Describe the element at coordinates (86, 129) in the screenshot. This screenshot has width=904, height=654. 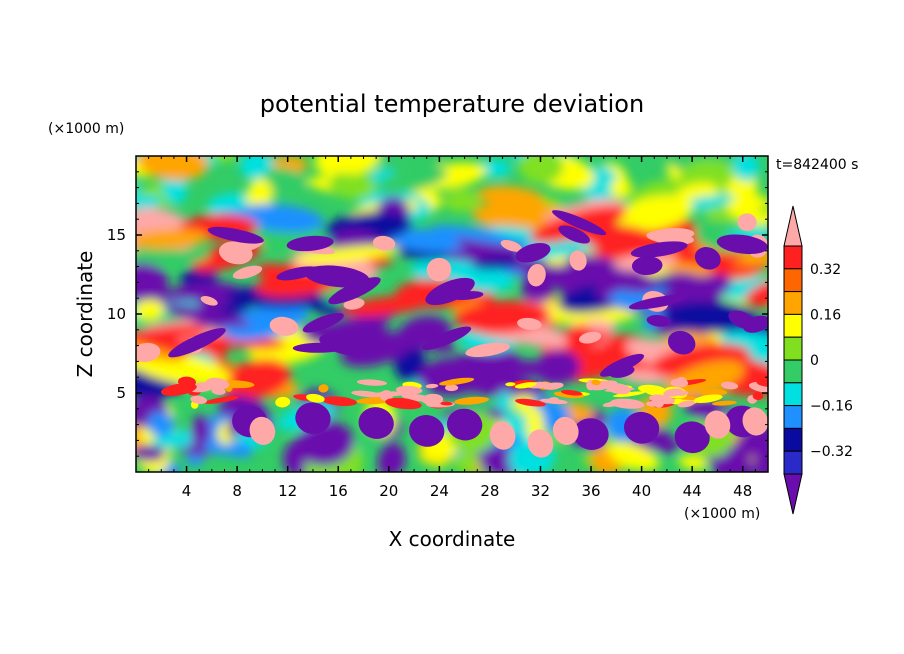
I see `y-unit-label: (×1000 m)` at that location.